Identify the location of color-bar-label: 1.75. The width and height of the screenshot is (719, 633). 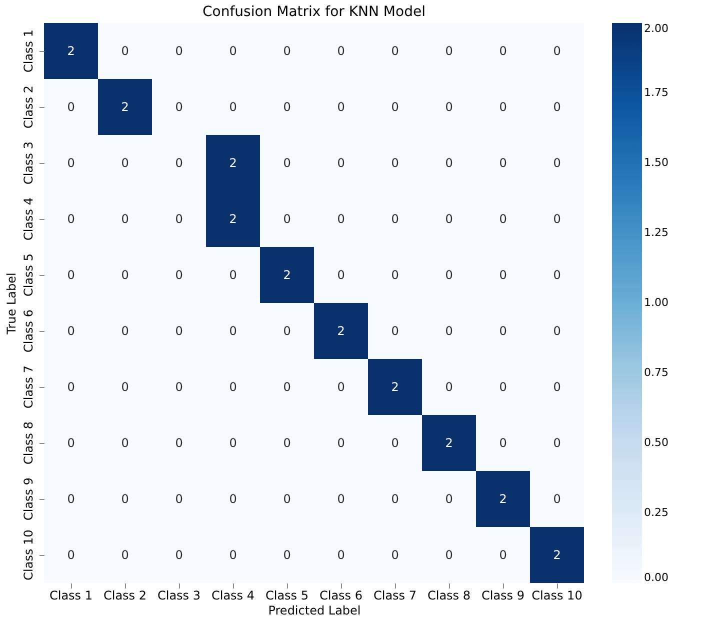
(656, 92).